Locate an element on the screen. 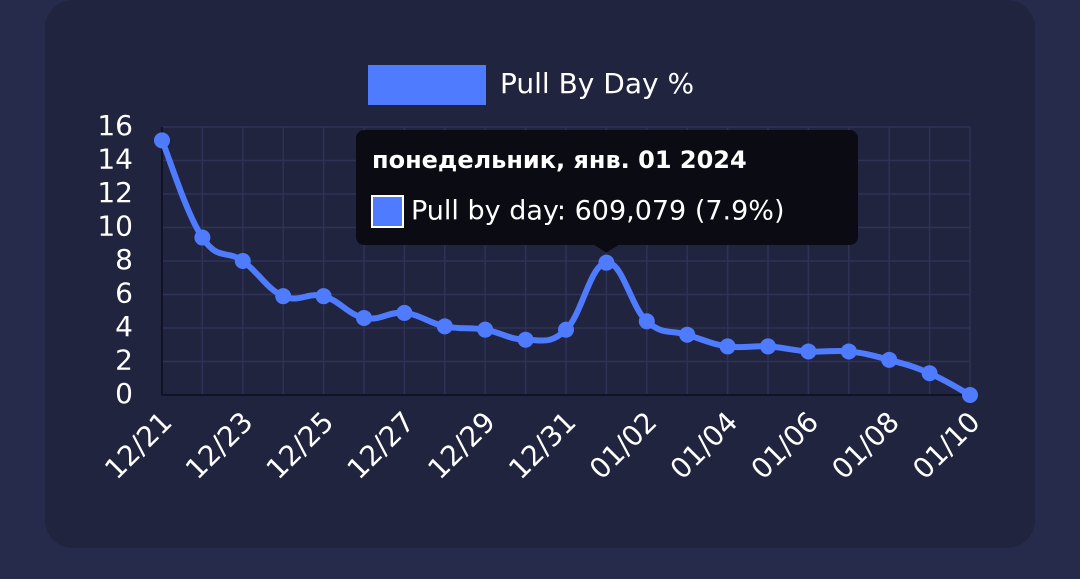 The width and height of the screenshot is (1080, 579). y-tick-label: 12 is located at coordinates (115, 192).